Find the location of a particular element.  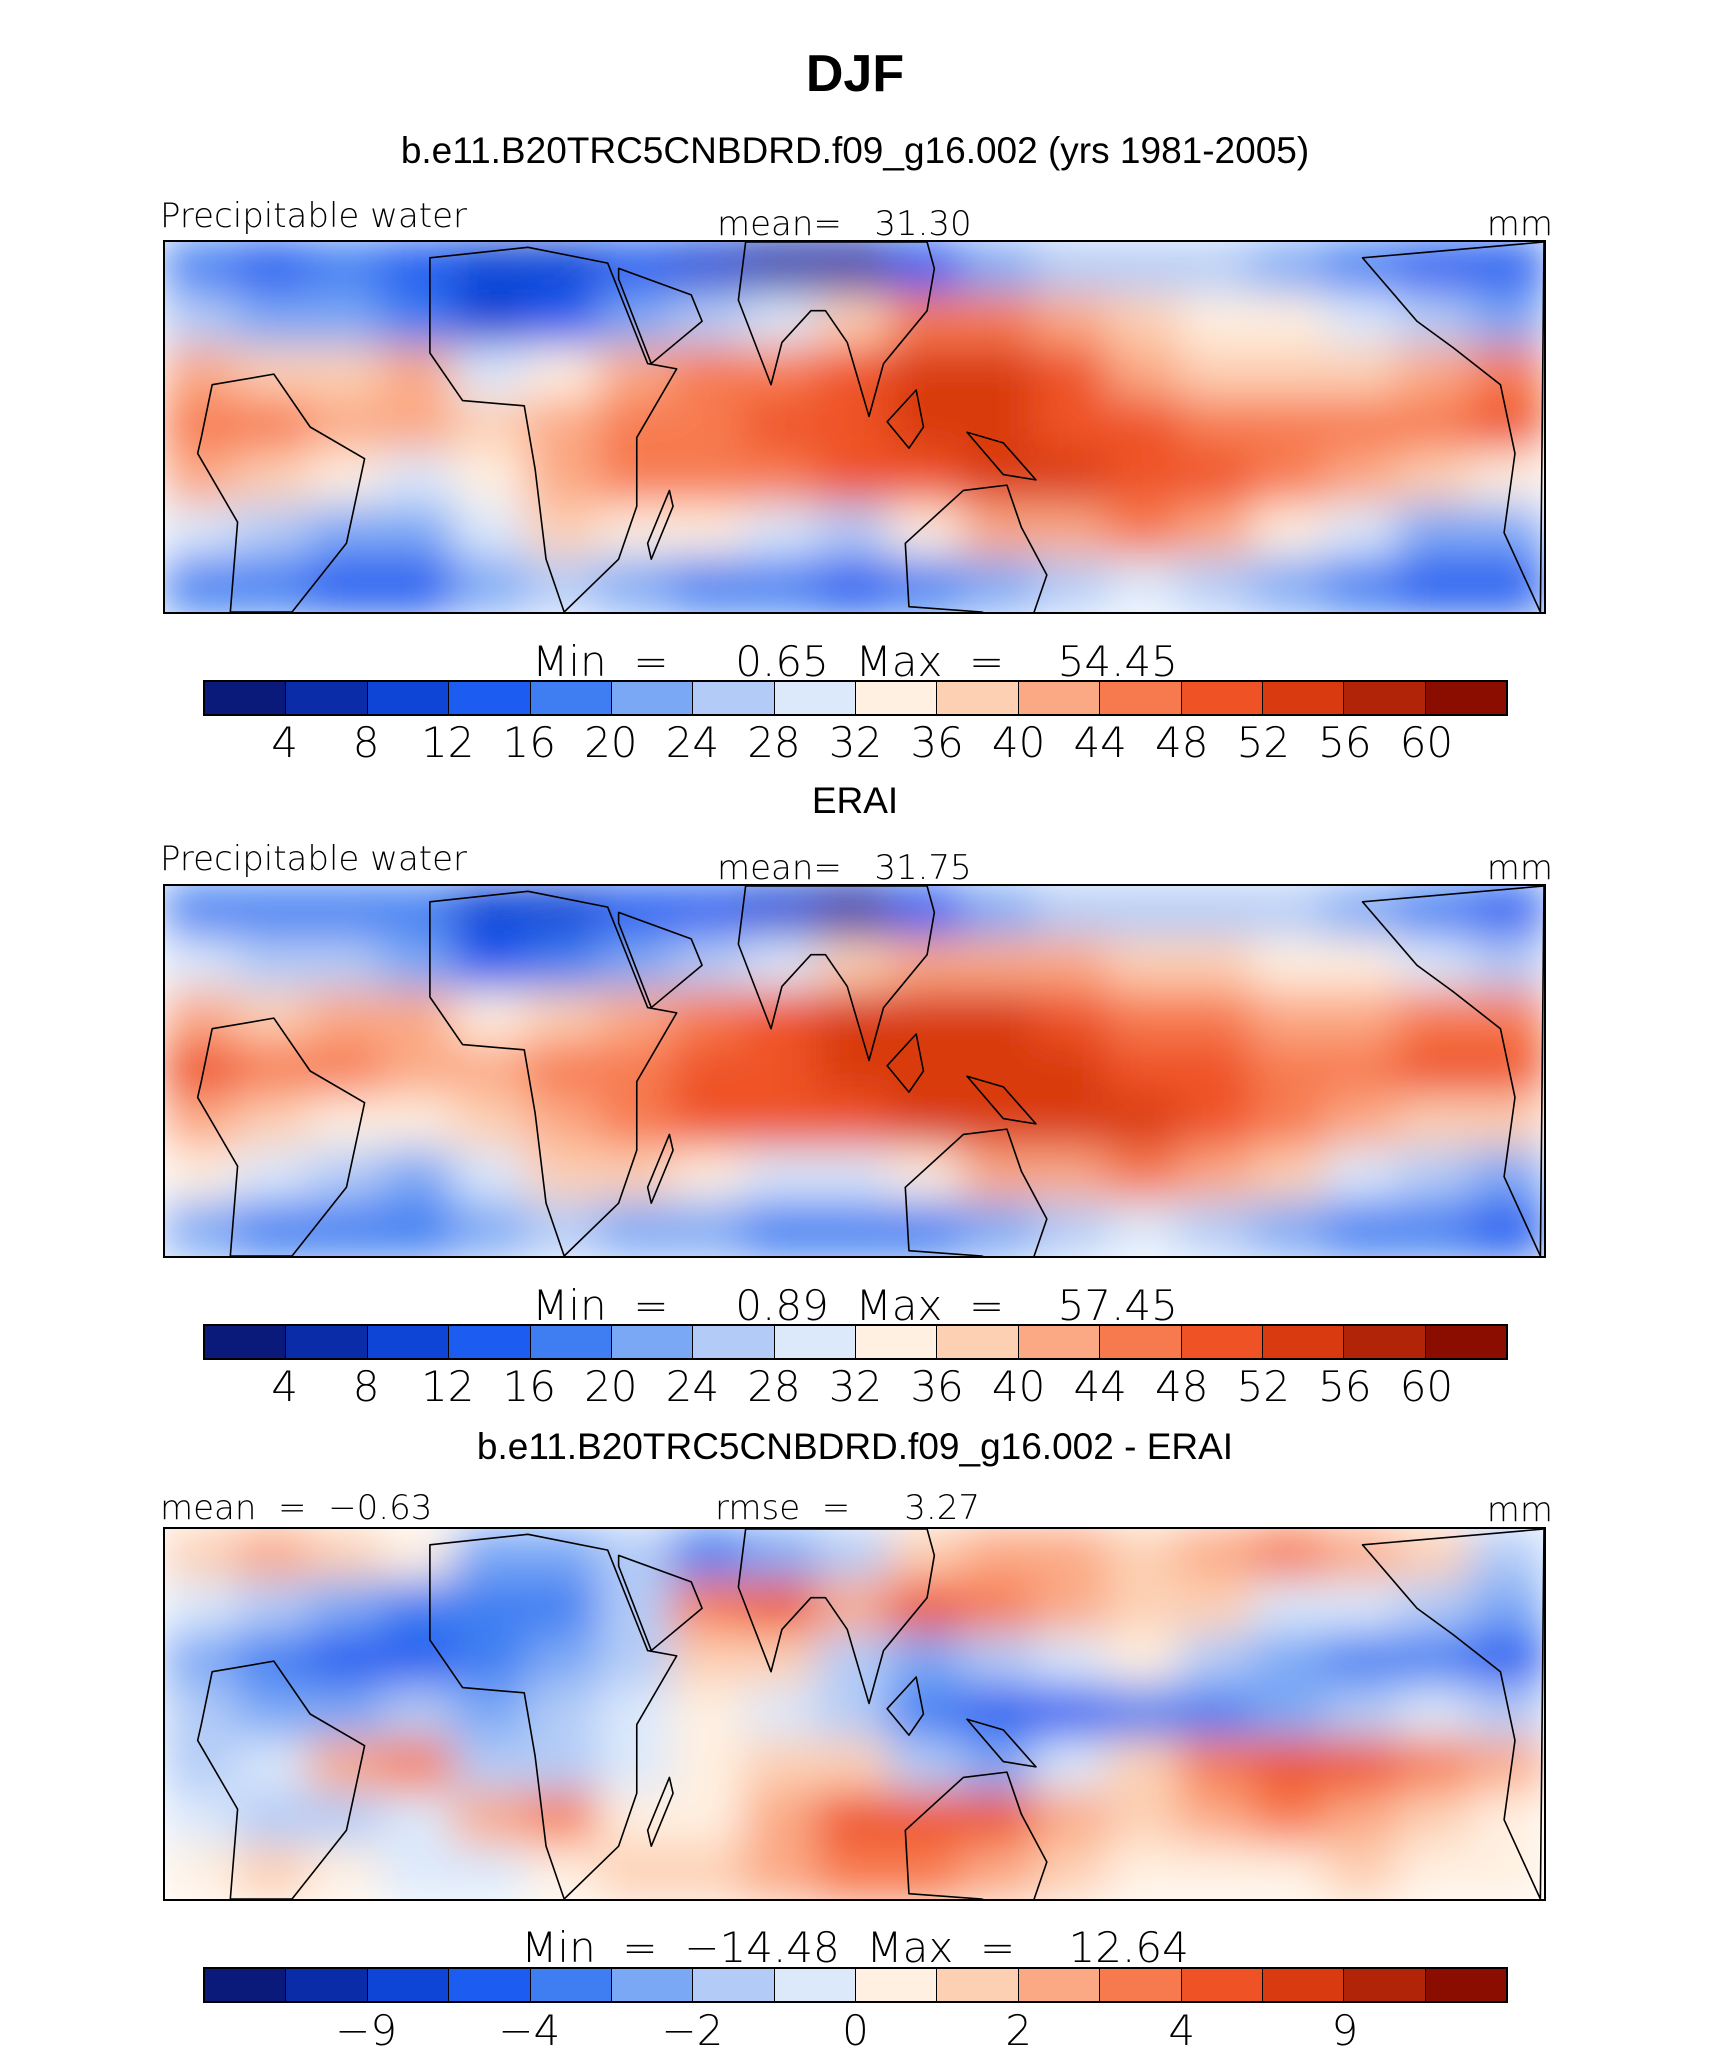

colorbar-tick-label: 40 is located at coordinates (1018, 1386).